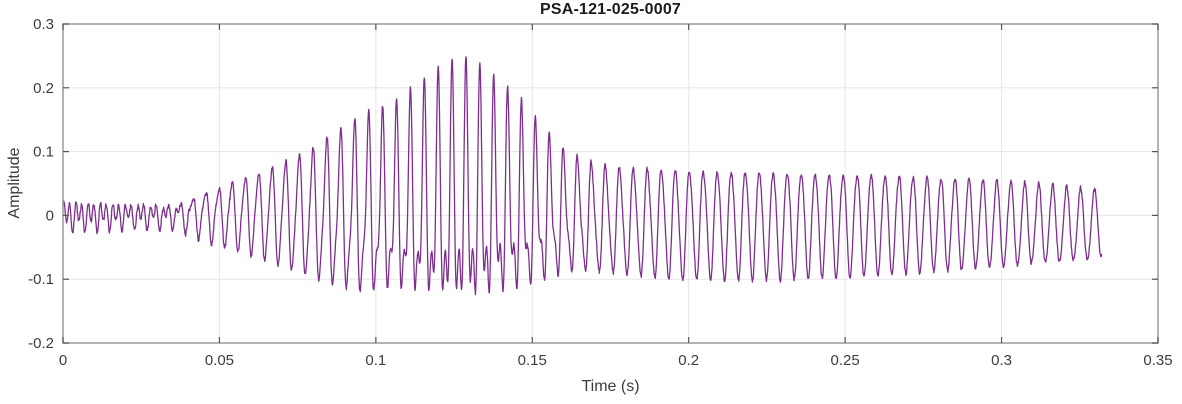 The width and height of the screenshot is (1182, 404). I want to click on y-tick-label: 0.3, so click(43, 24).